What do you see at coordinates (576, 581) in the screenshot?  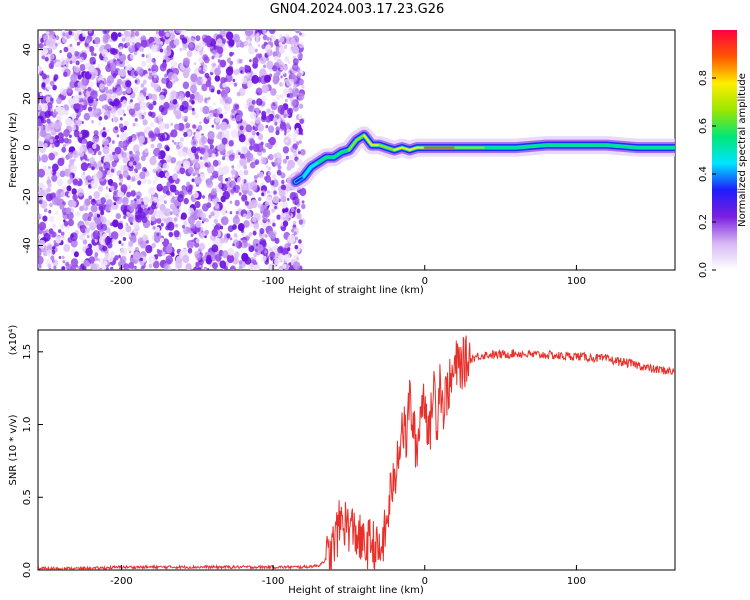 I see `x-tick-label: 100` at bounding box center [576, 581].